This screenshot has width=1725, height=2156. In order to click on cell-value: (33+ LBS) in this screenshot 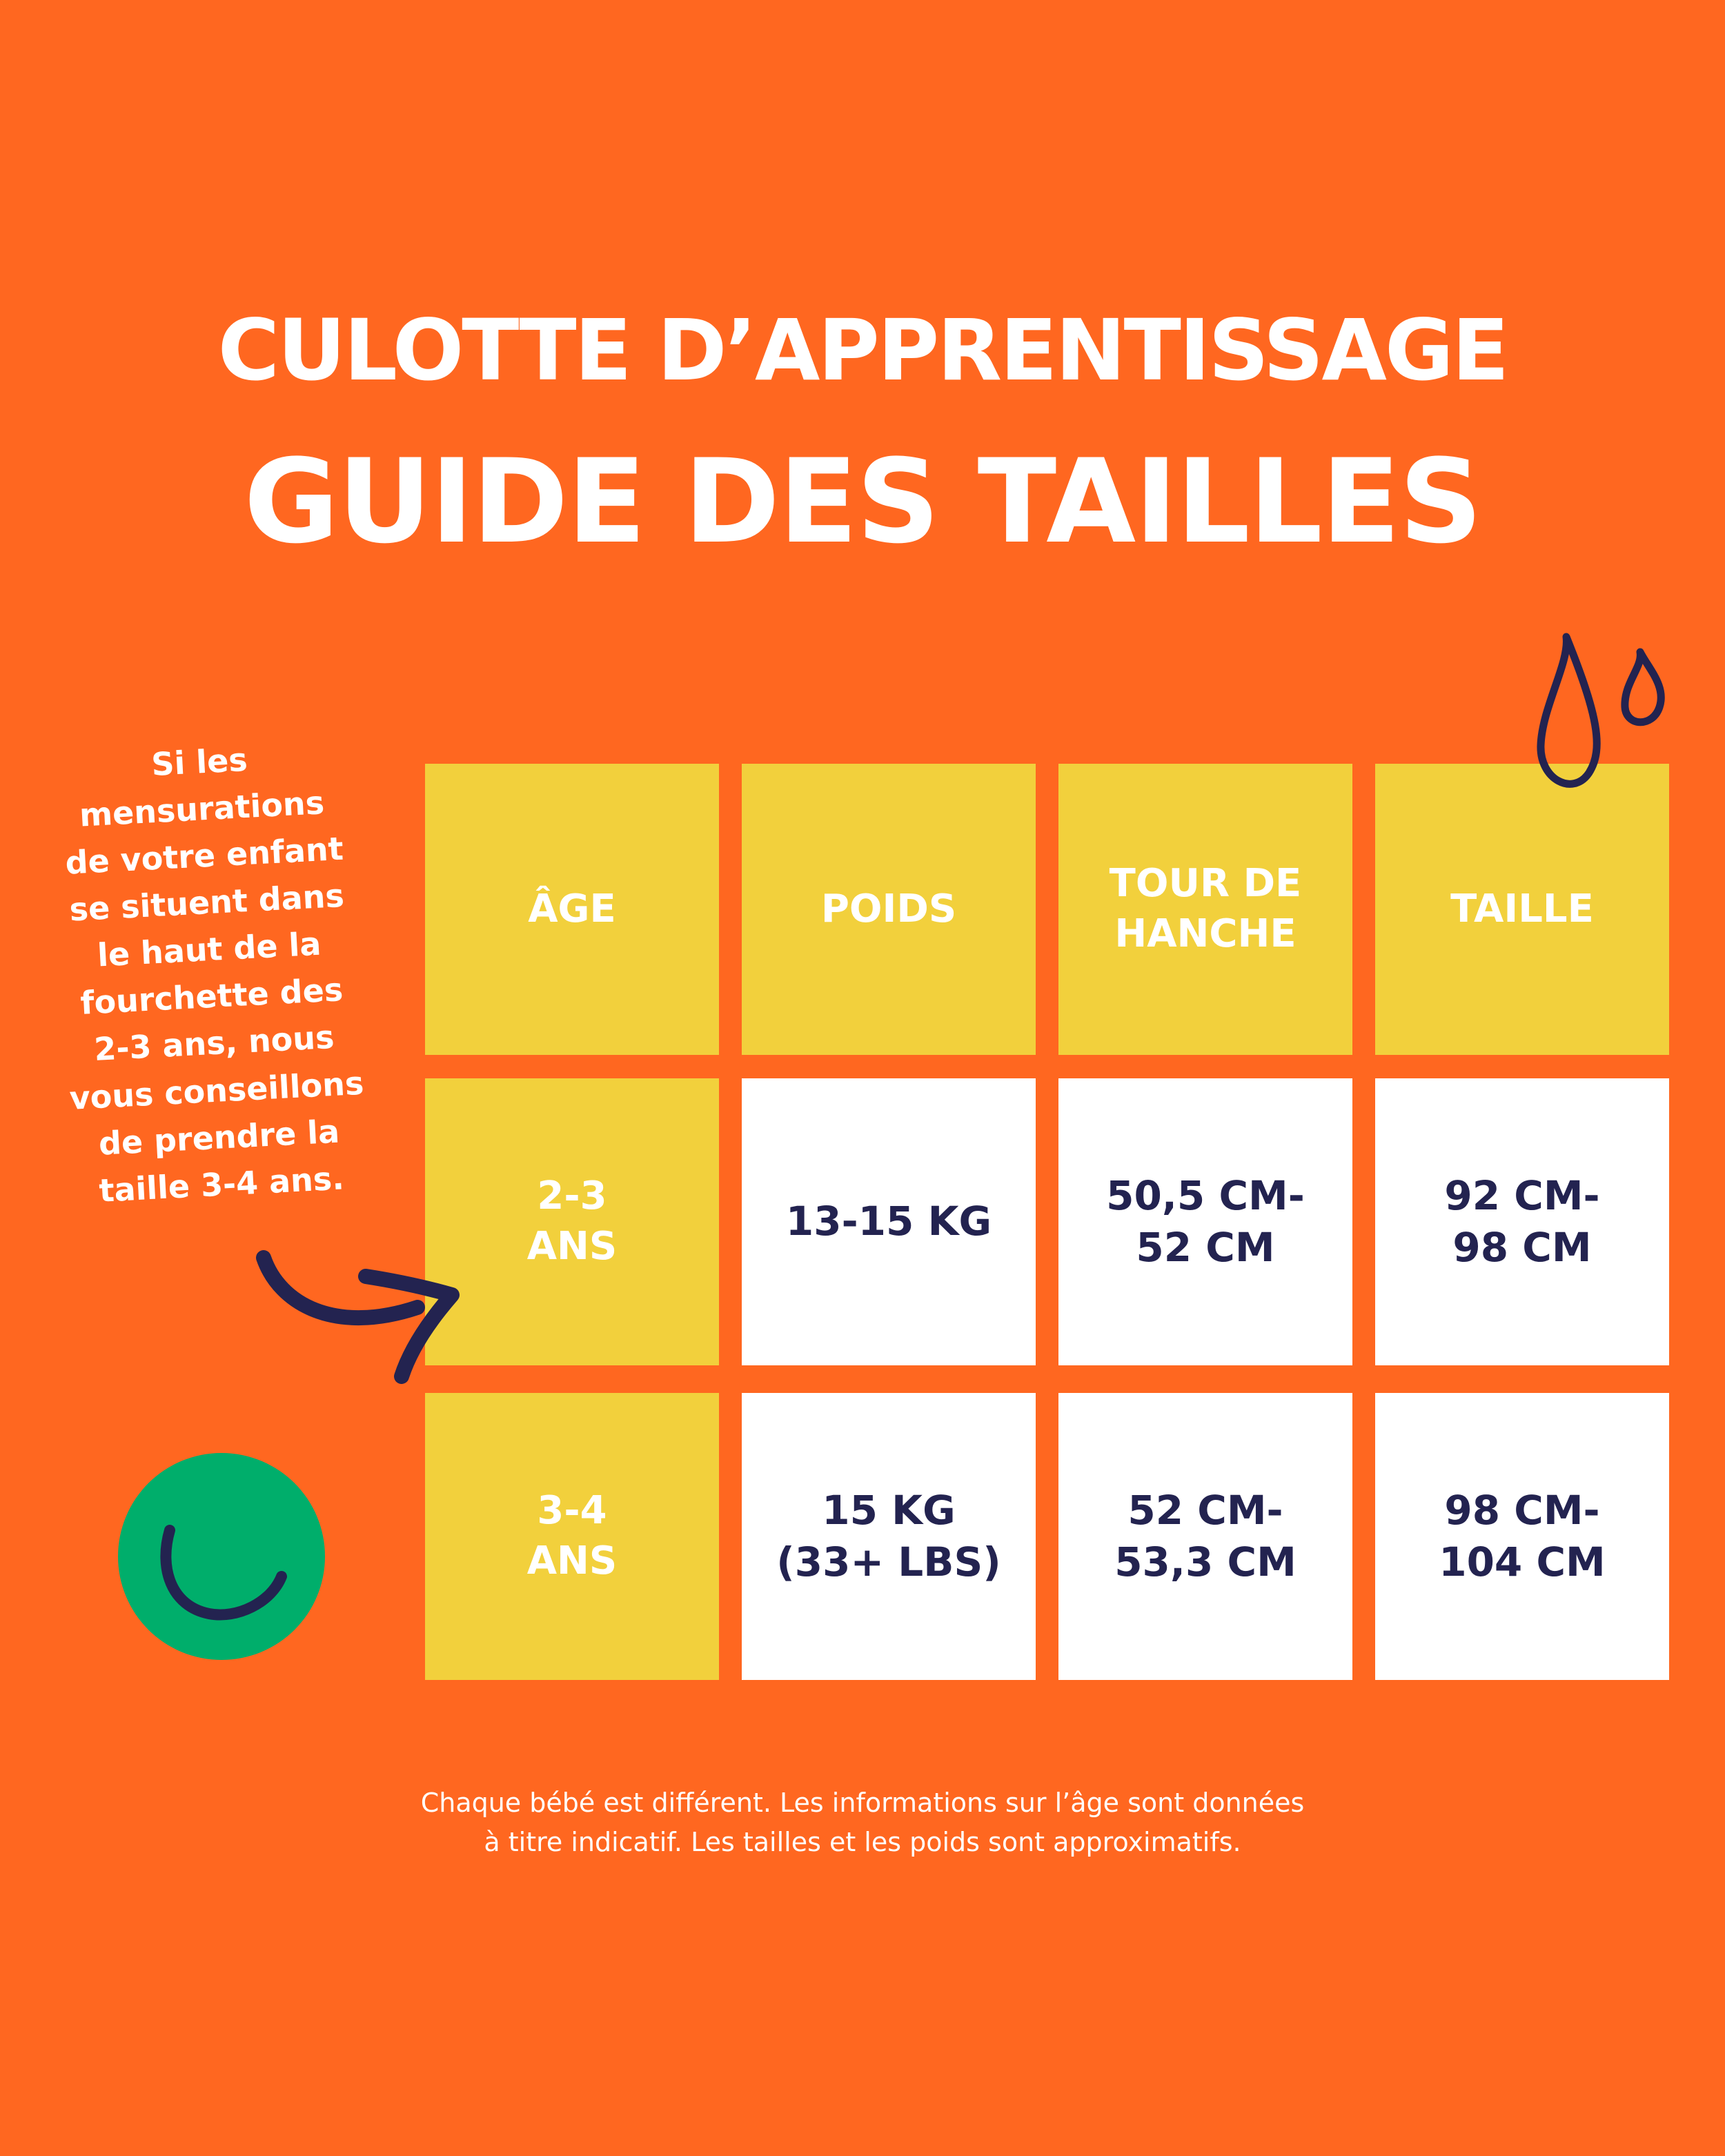, I will do `click(888, 1562)`.